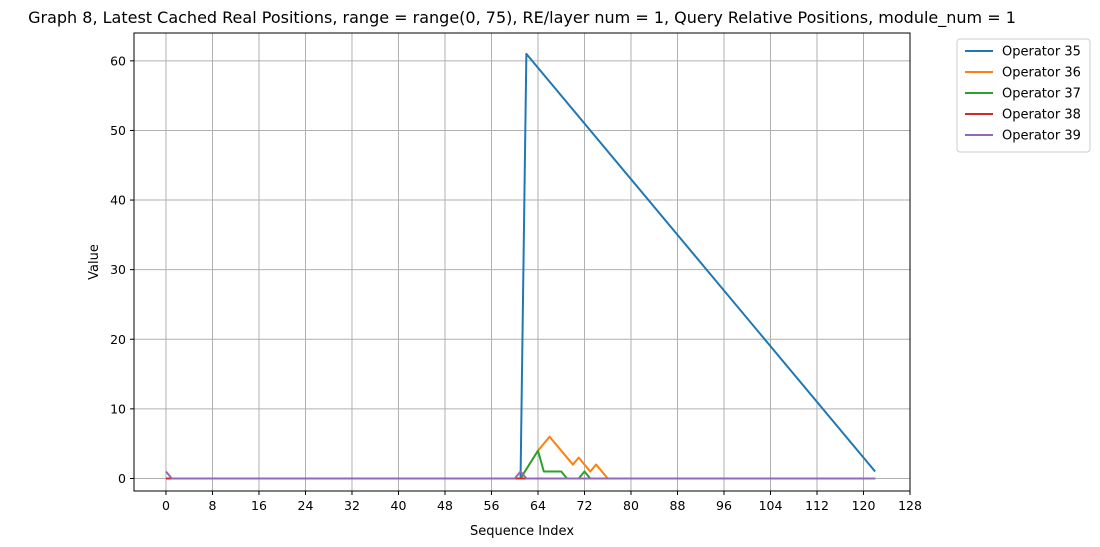  I want to click on y-tick-label: 0, so click(122, 478).